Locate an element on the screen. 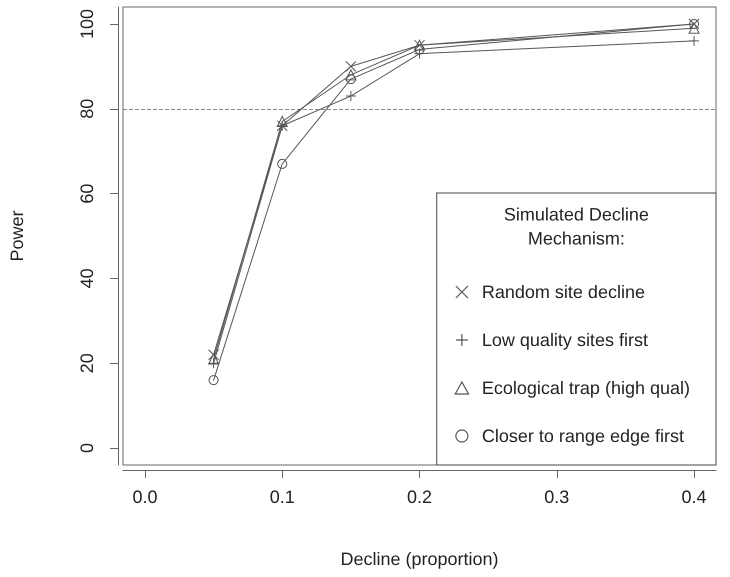 This screenshot has height=577, width=730. y-axis-title: Power is located at coordinates (17, 236).